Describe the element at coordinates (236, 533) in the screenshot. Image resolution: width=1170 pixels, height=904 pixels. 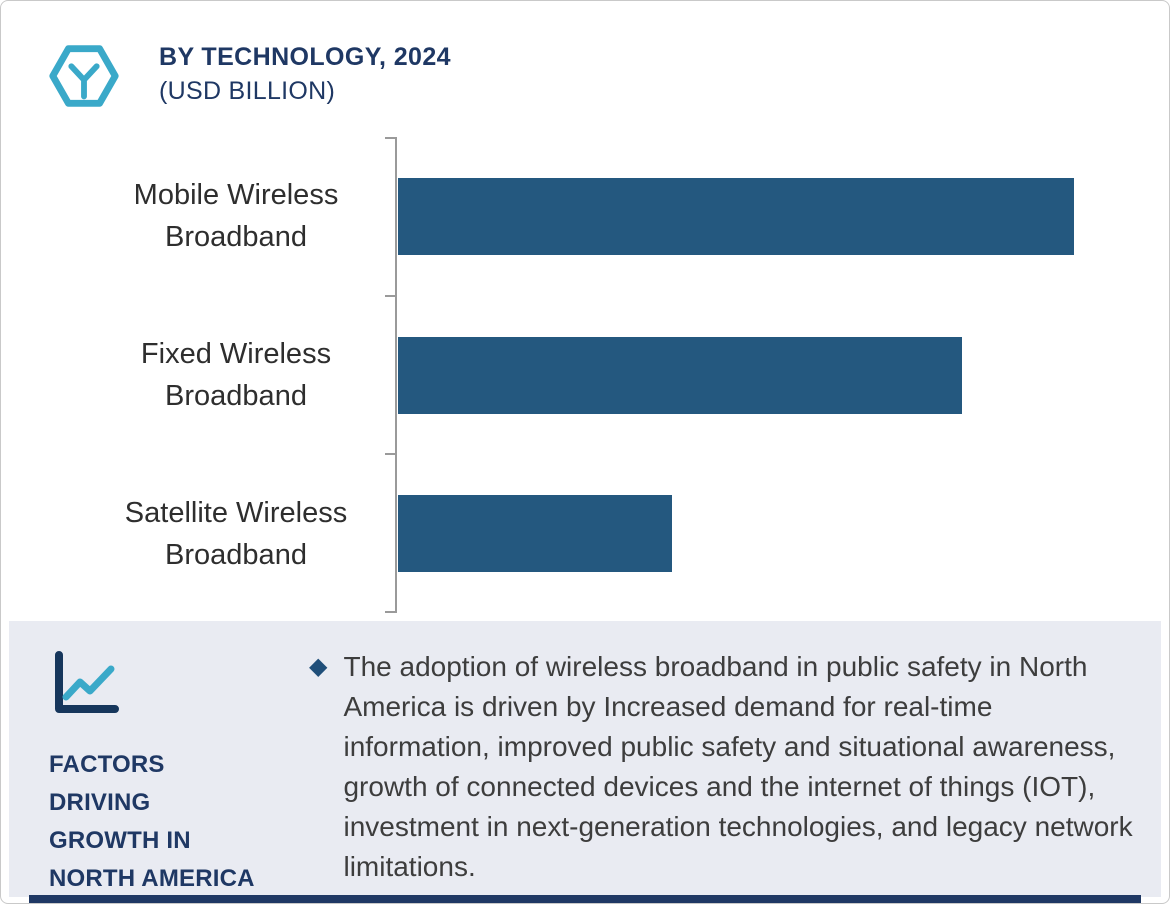
I see `bar-category-label: Satellite Wireless Broadband` at that location.